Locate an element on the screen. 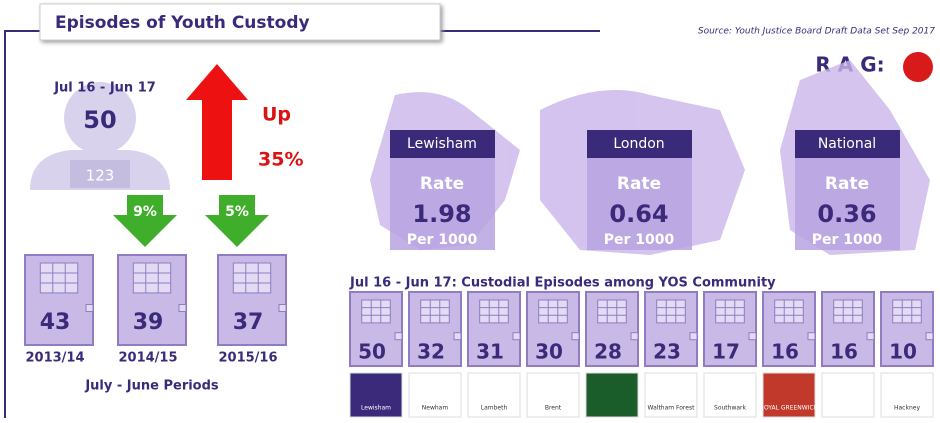 Image resolution: width=940 pixels, height=423 pixels. logo-label: Lambeth is located at coordinates (494, 408).